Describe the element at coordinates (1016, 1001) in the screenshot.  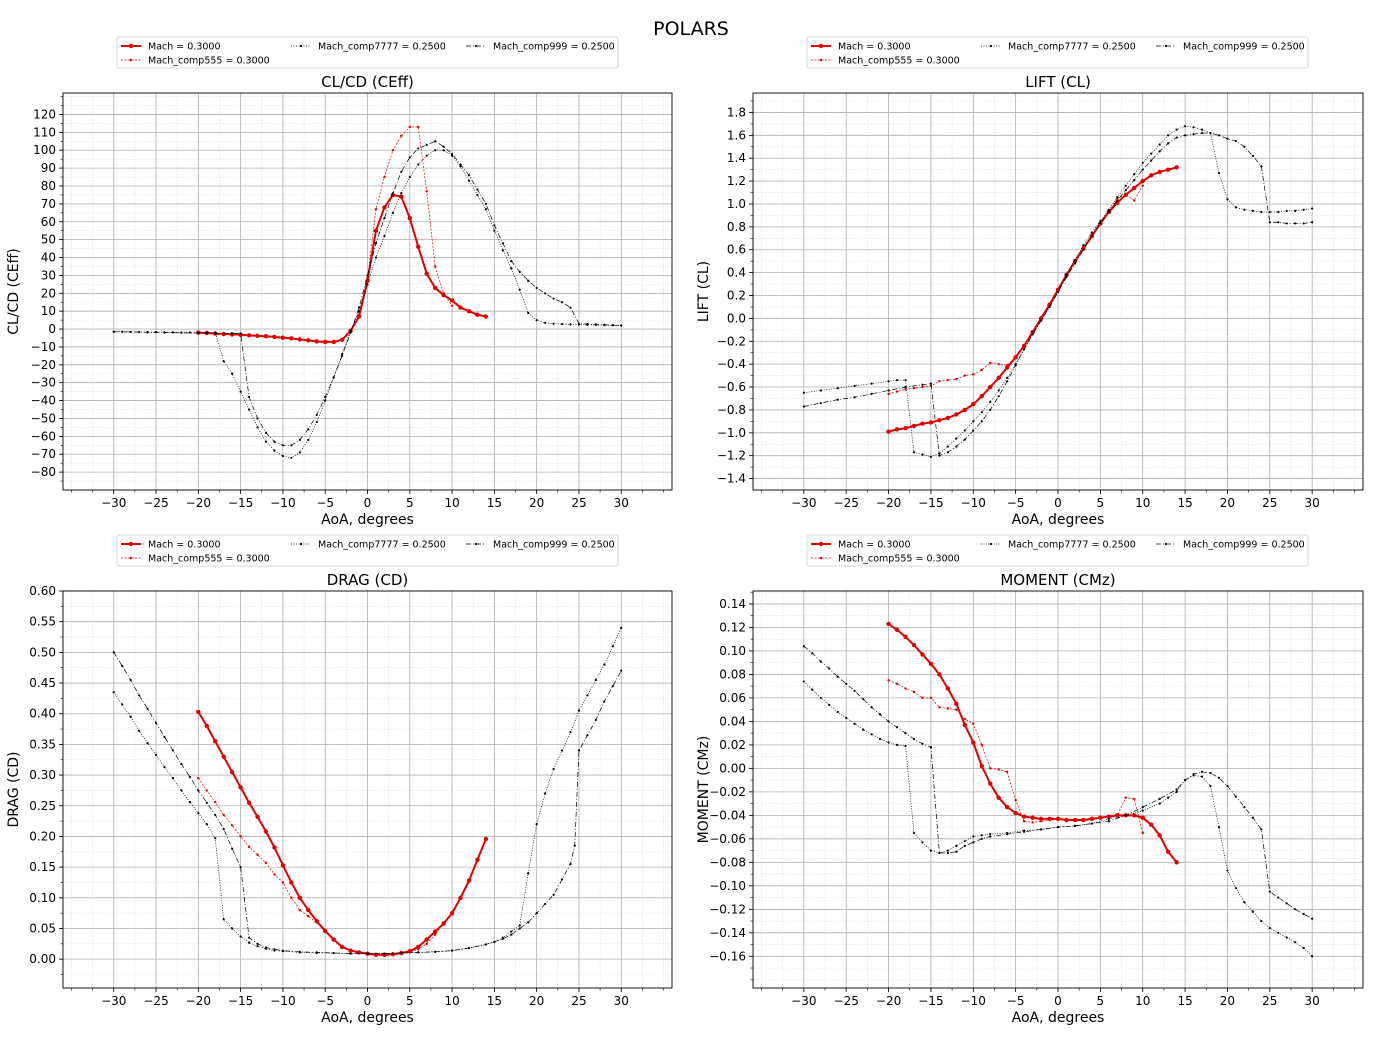
I see `x-tick-label: −5` at that location.